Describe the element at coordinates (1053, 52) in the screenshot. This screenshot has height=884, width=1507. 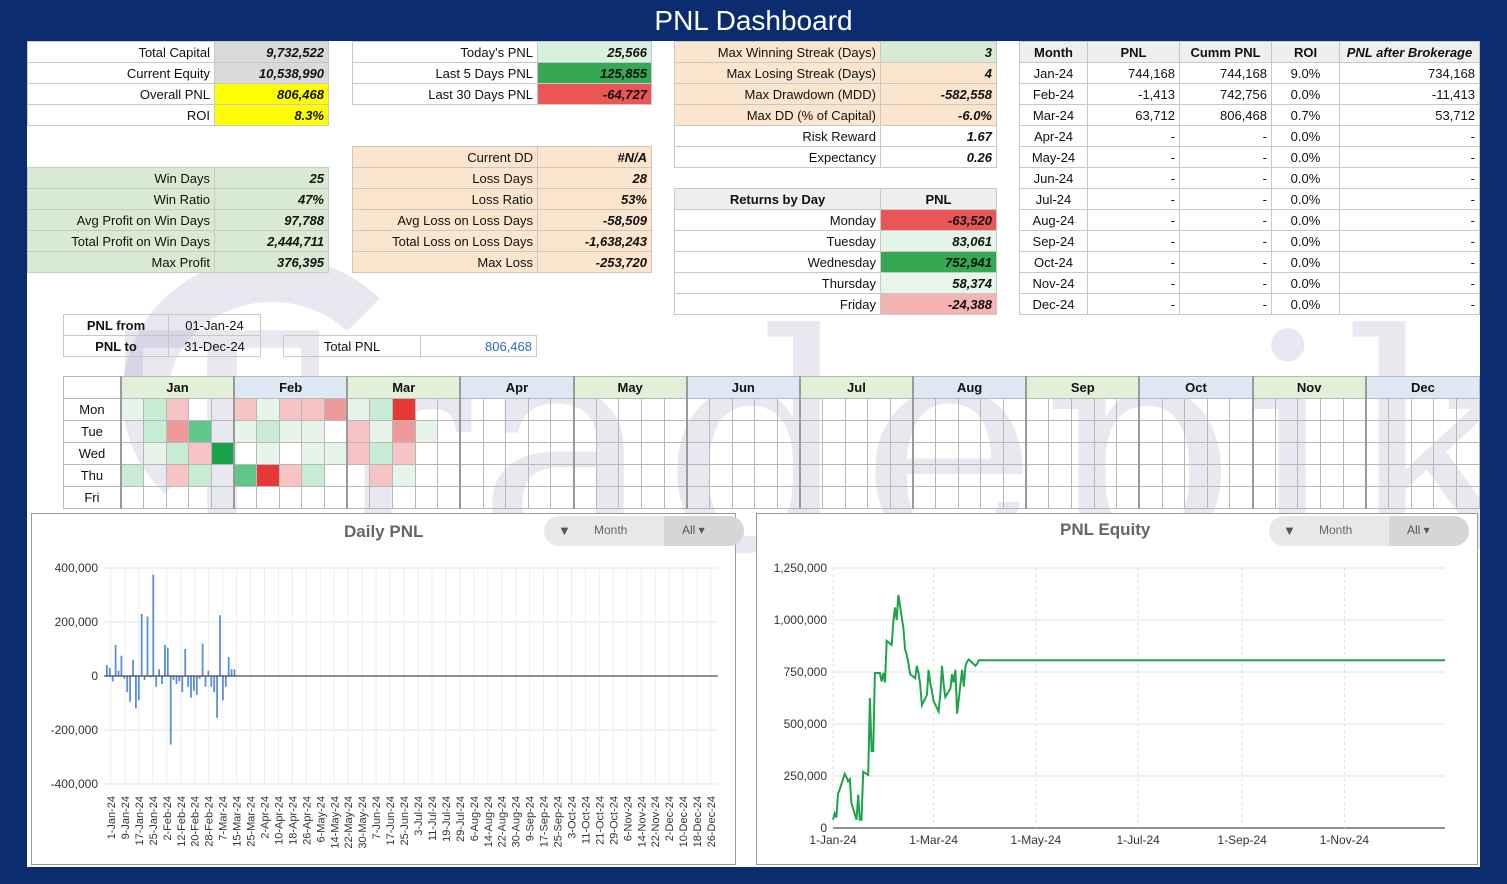
I see `col-month: Month` at that location.